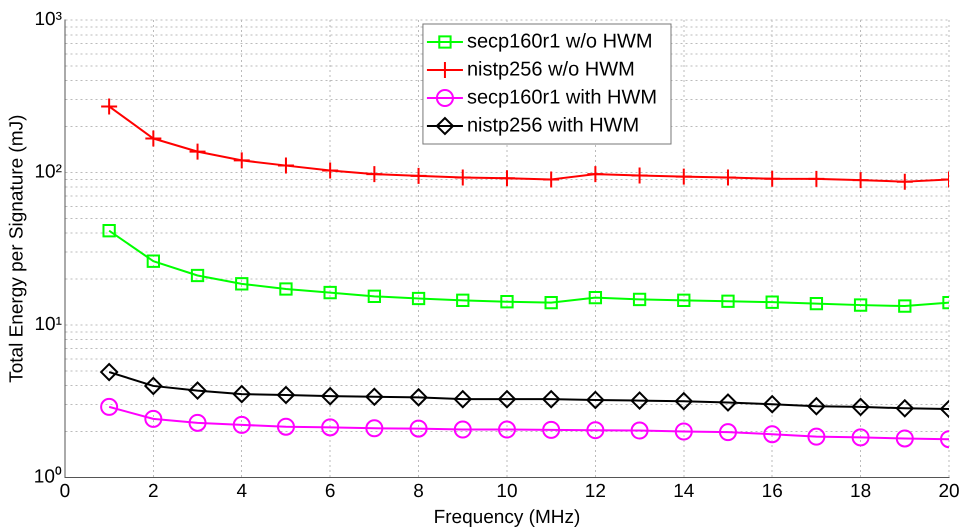 The image size is (963, 529). I want to click on x-tick-label: 6, so click(330, 491).